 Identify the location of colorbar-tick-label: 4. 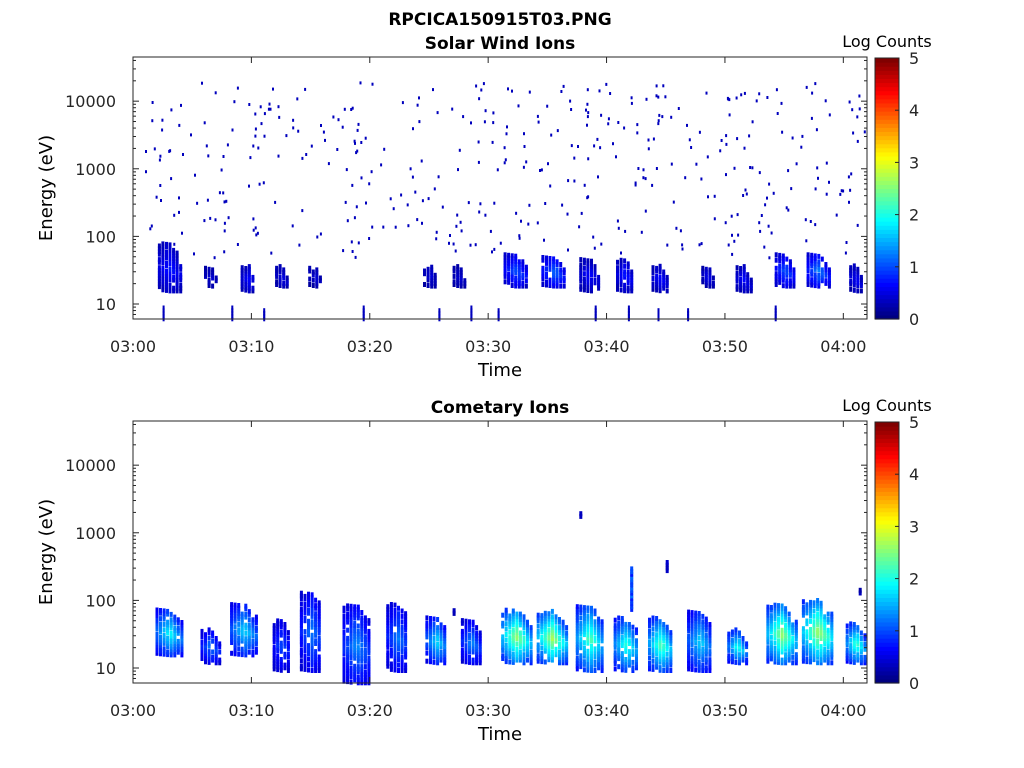
(914, 474).